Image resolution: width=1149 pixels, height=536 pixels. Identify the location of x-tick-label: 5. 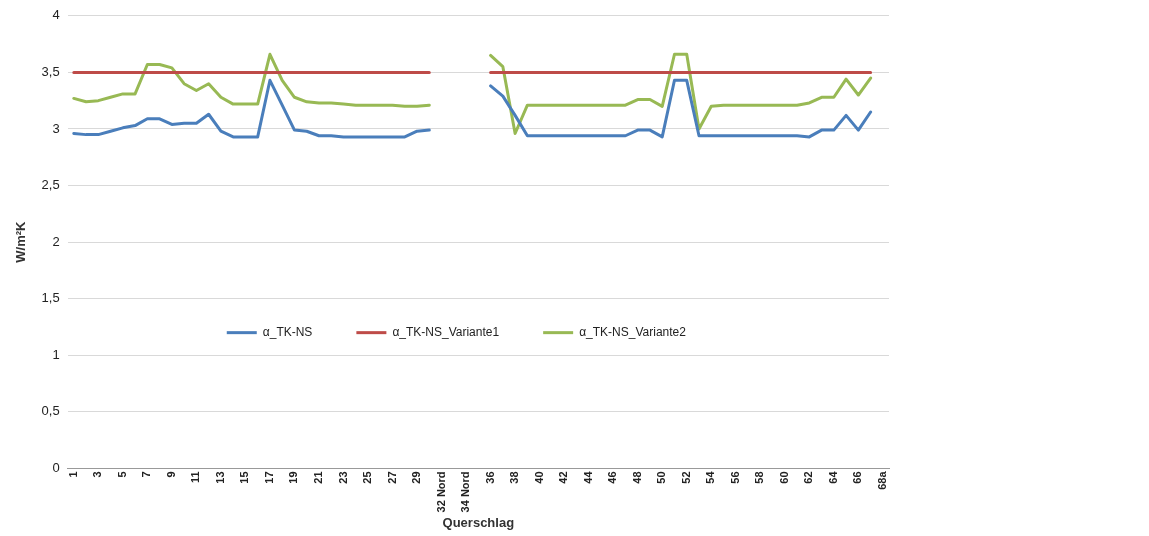
(121, 474).